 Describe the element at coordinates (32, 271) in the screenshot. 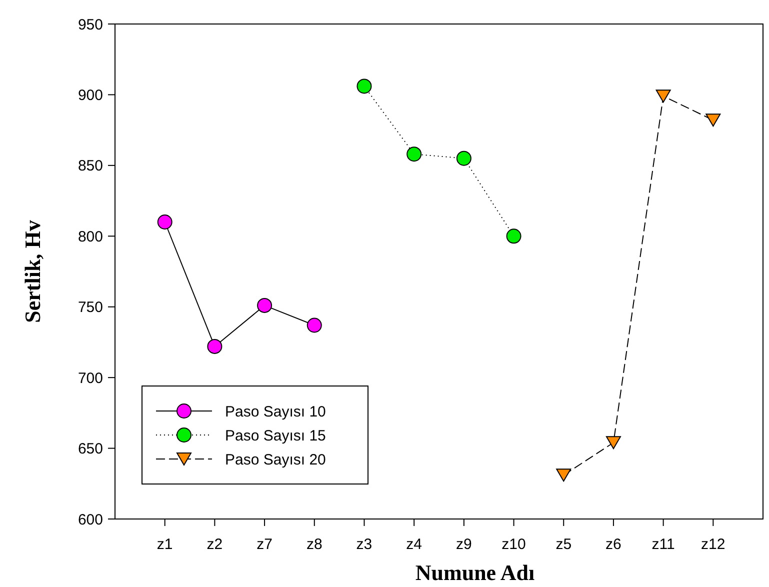

I see `y-axis-title: Sertlik, Hv` at that location.